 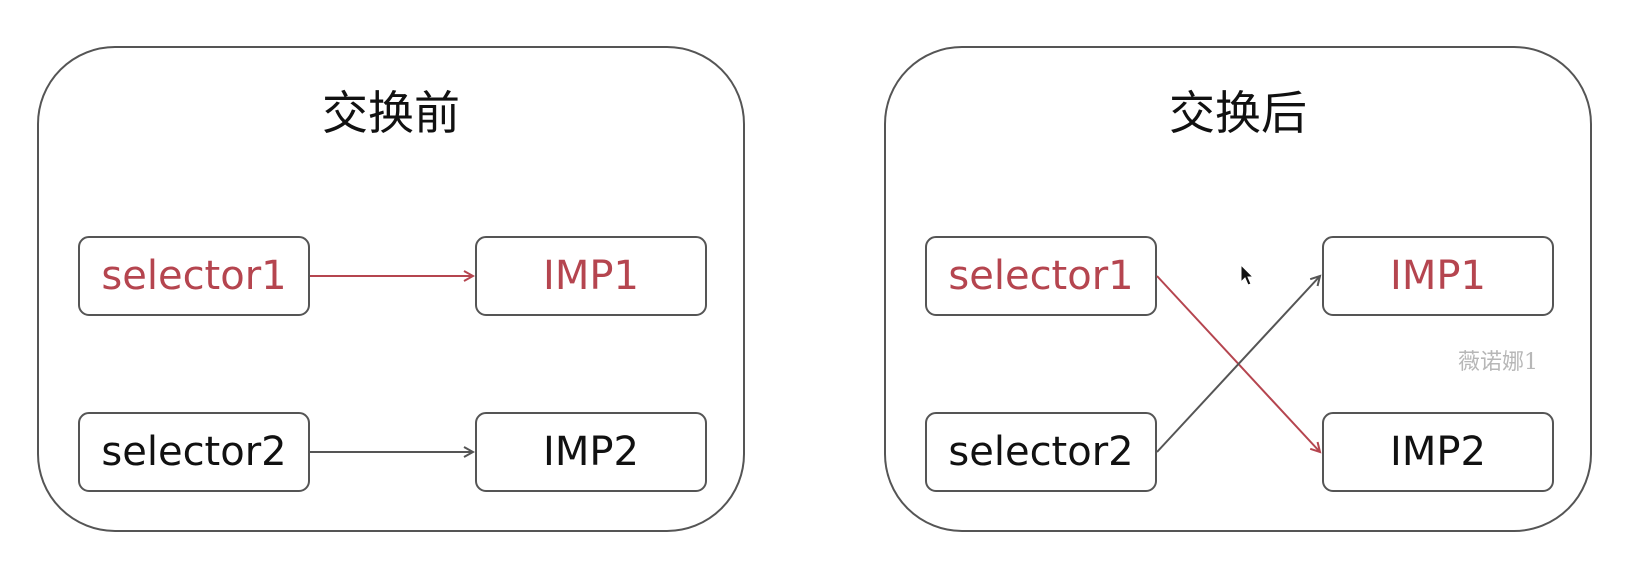 What do you see at coordinates (194, 276) in the screenshot?
I see `node-selector1-before: selector1` at bounding box center [194, 276].